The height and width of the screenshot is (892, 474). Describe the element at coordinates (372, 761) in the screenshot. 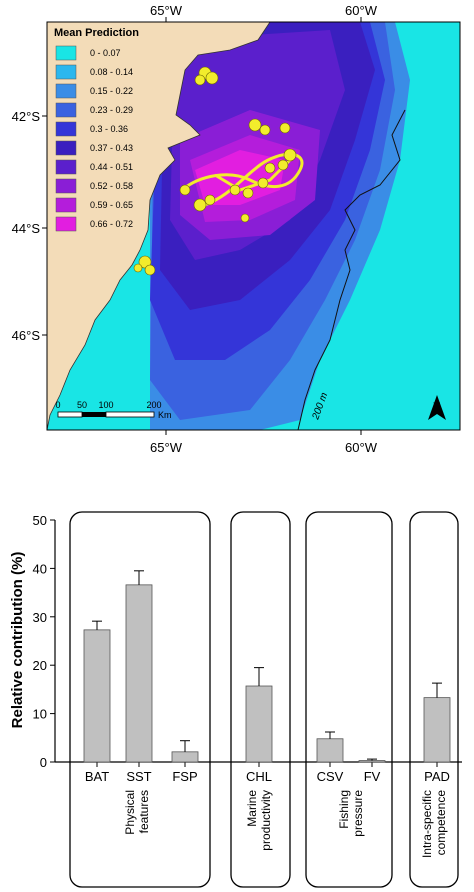

I see `bar-fv` at that location.